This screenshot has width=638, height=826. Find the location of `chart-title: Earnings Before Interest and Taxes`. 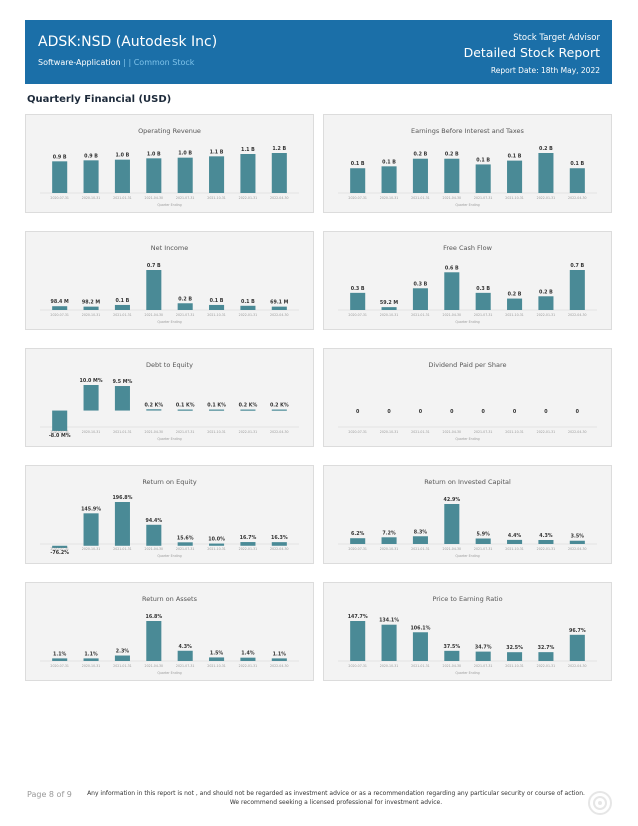

chart-title: Earnings Before Interest and Taxes is located at coordinates (468, 131).